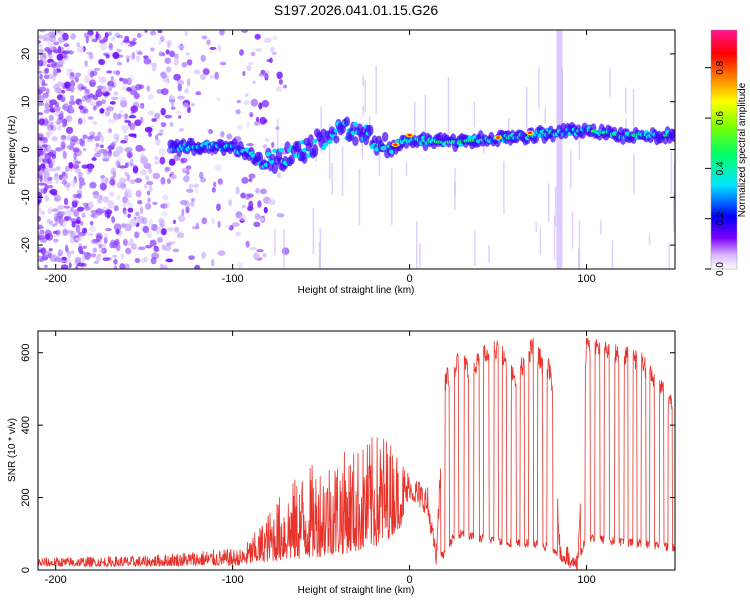  What do you see at coordinates (529, 132) in the screenshot?
I see `ridge-peak-center` at bounding box center [529, 132].